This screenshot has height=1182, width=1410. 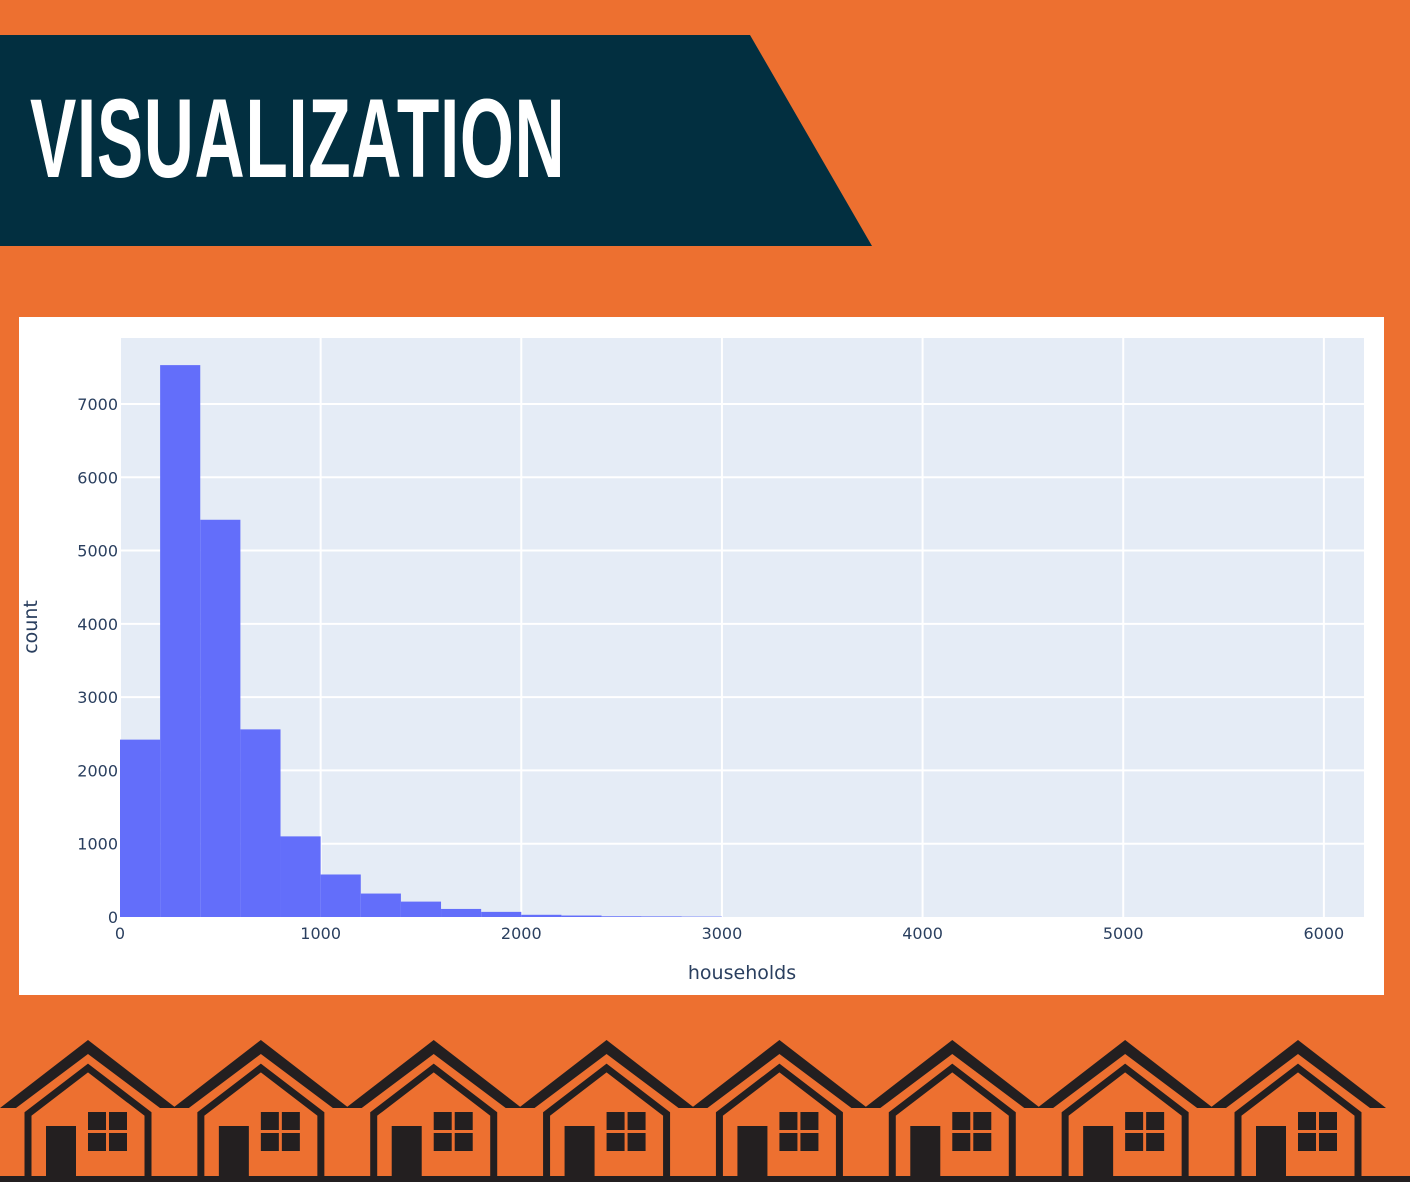 What do you see at coordinates (120, 933) in the screenshot?
I see `x-tick-label: 0` at bounding box center [120, 933].